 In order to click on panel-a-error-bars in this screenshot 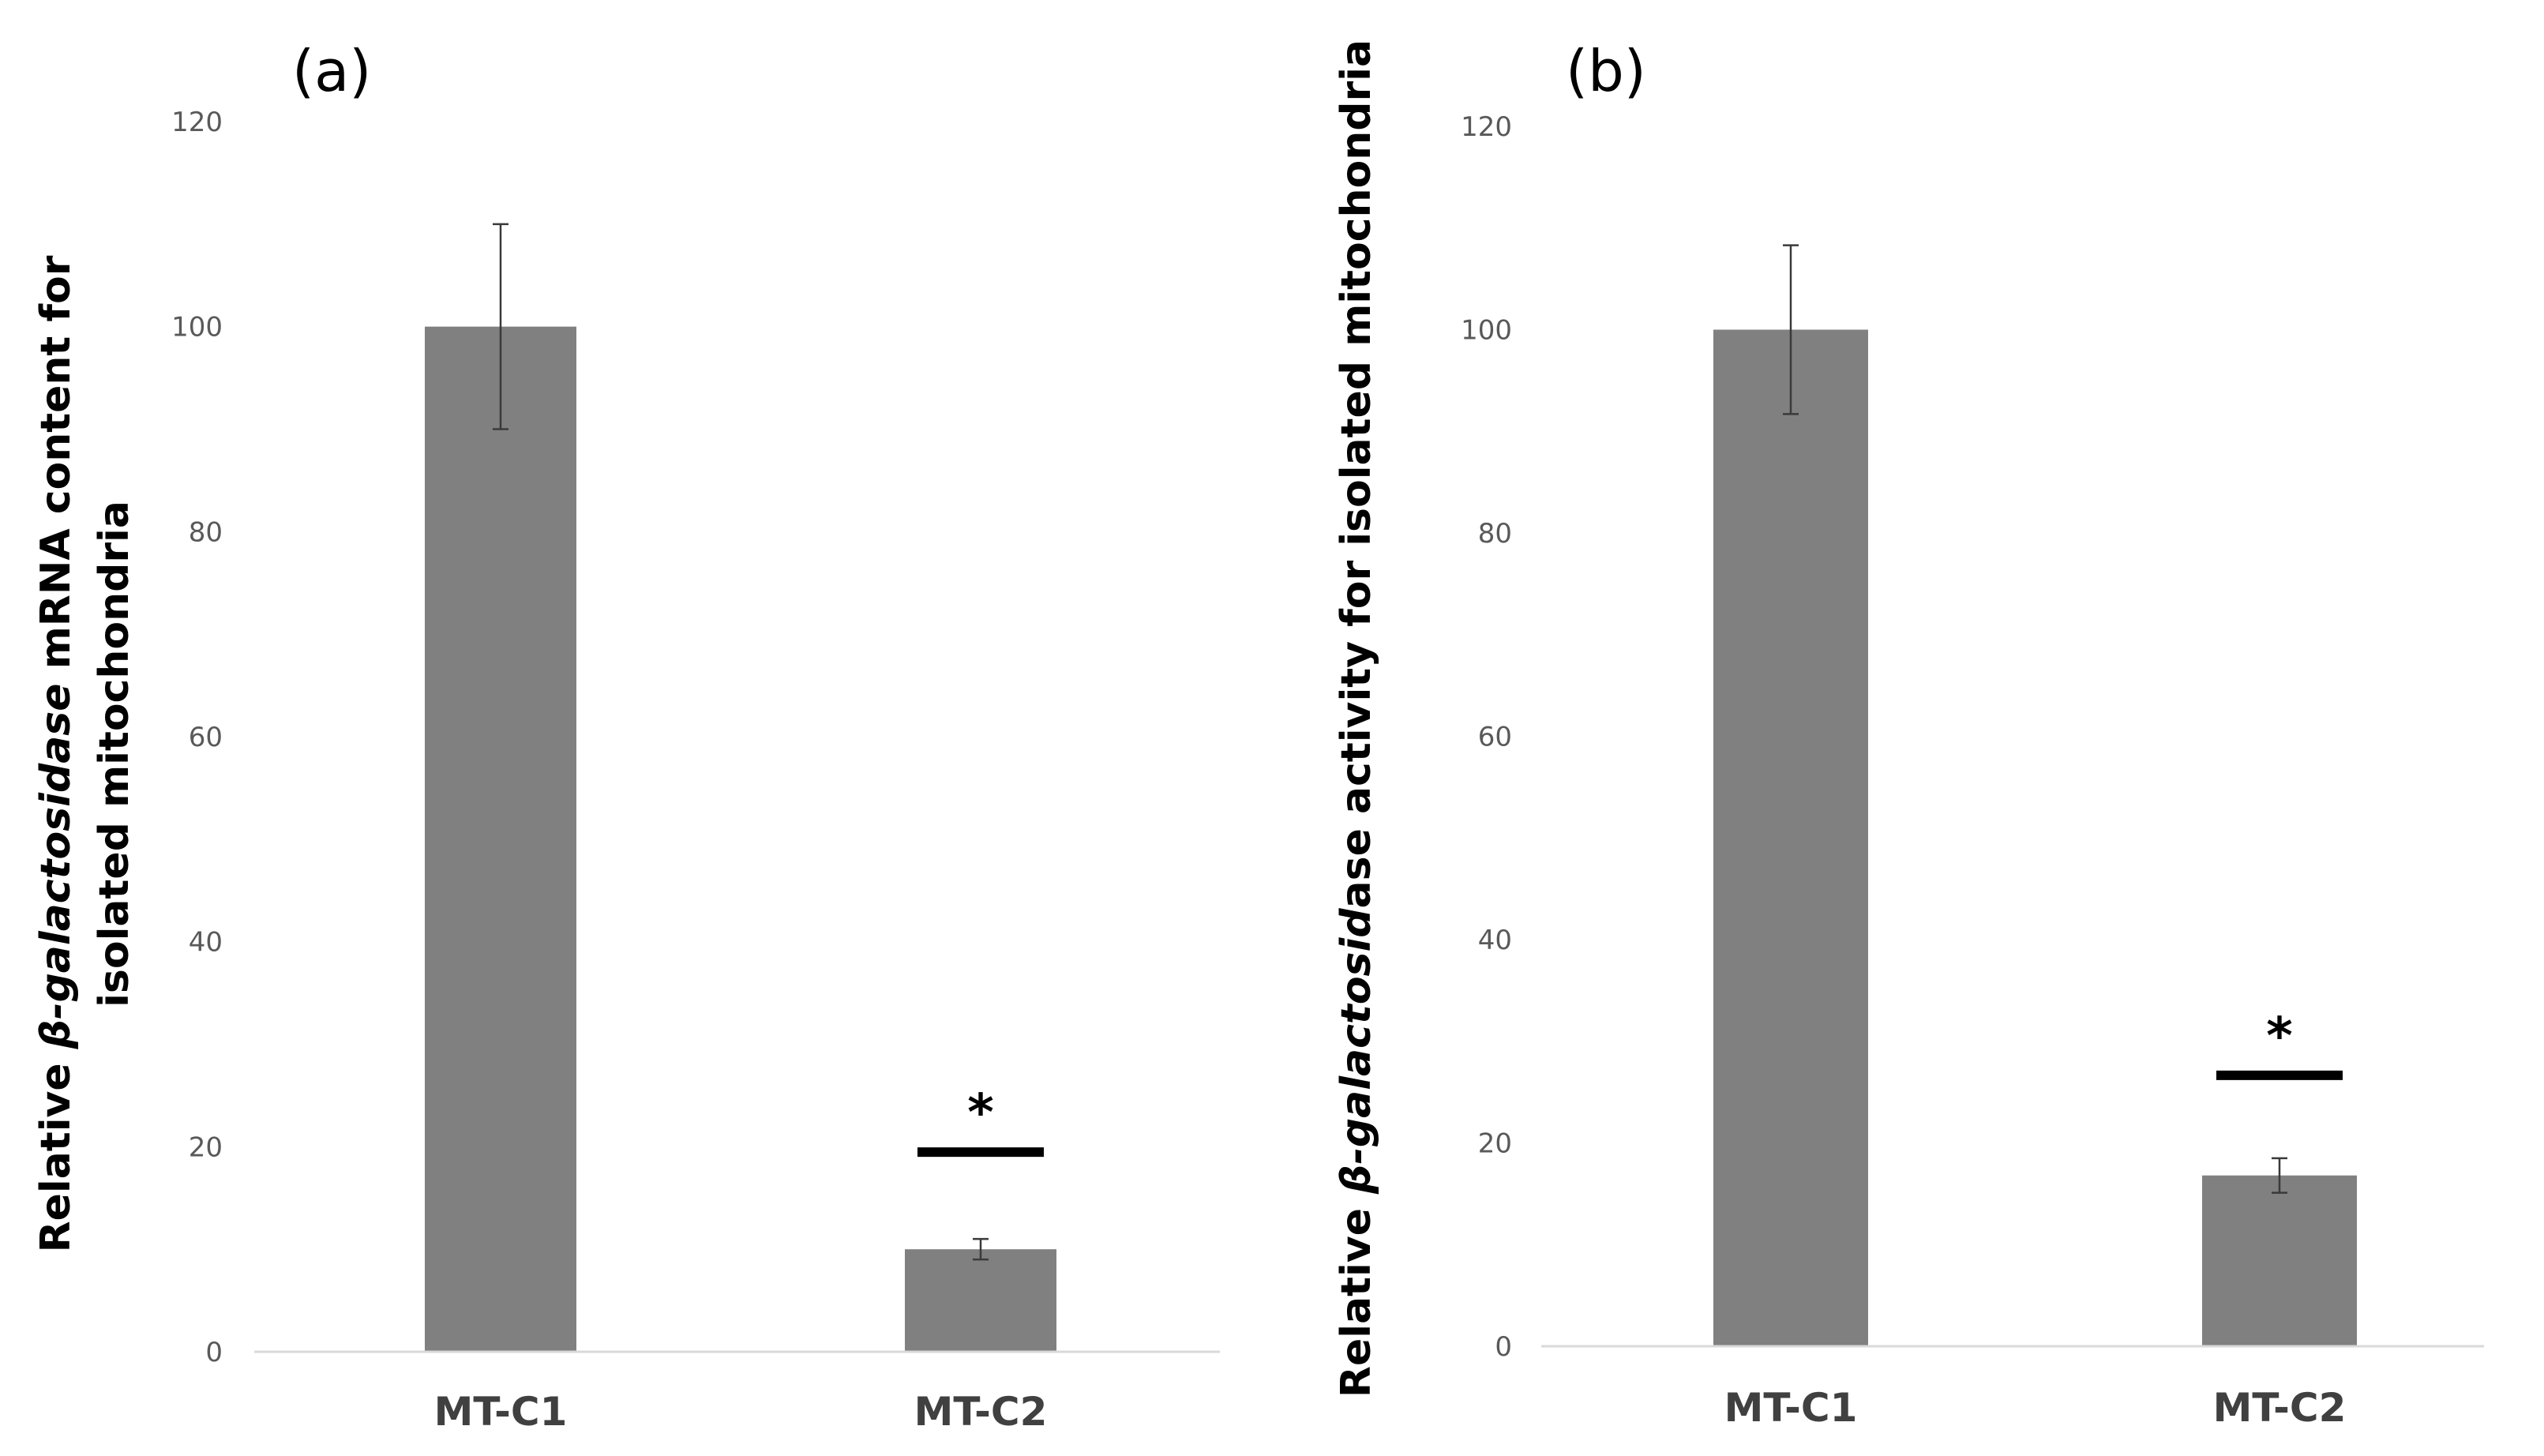, I will do `click(741, 742)`.